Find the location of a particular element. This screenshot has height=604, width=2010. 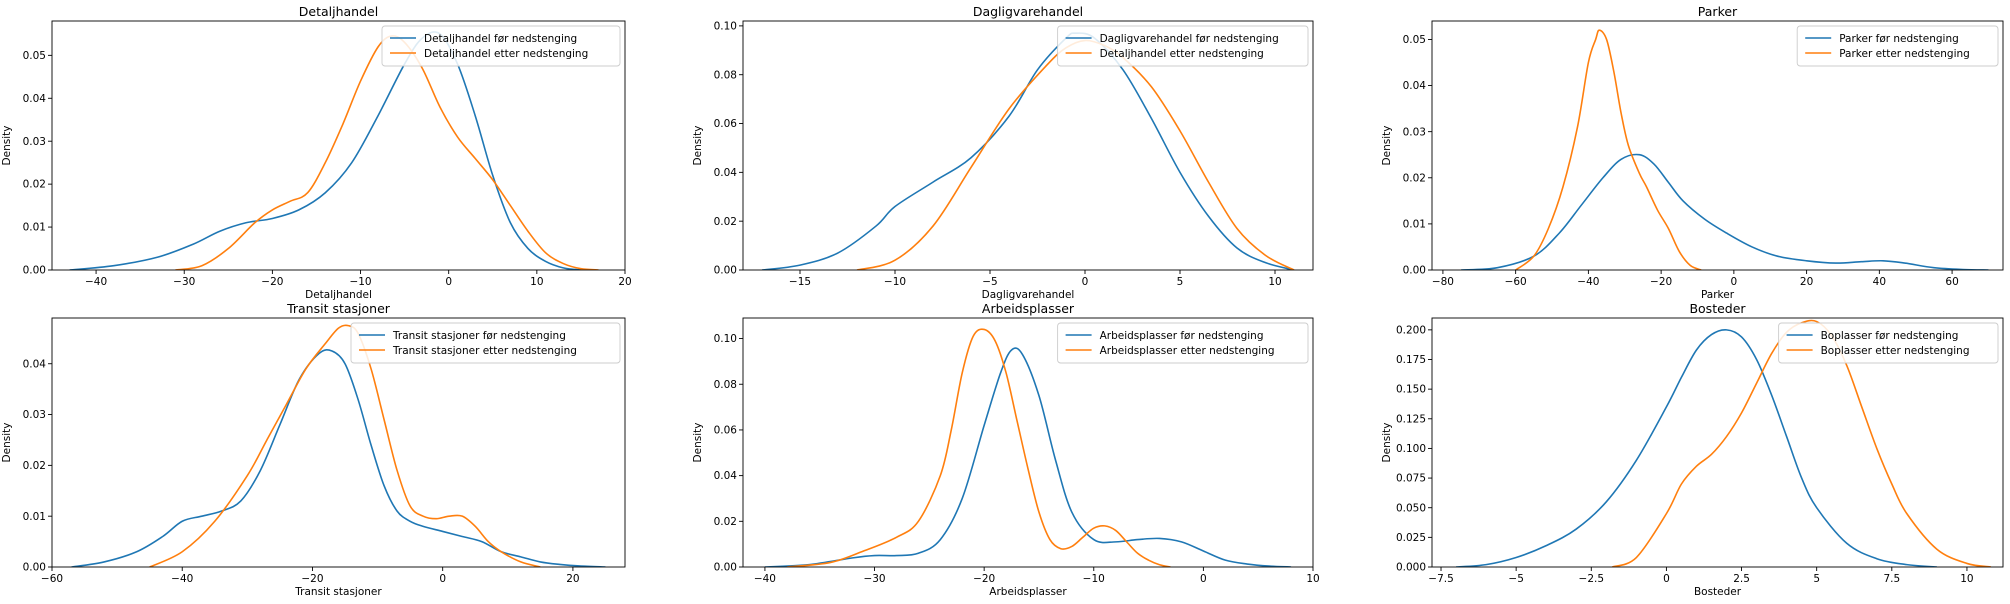

x-axis-label: Dagligvarehandel is located at coordinates (1028, 295).